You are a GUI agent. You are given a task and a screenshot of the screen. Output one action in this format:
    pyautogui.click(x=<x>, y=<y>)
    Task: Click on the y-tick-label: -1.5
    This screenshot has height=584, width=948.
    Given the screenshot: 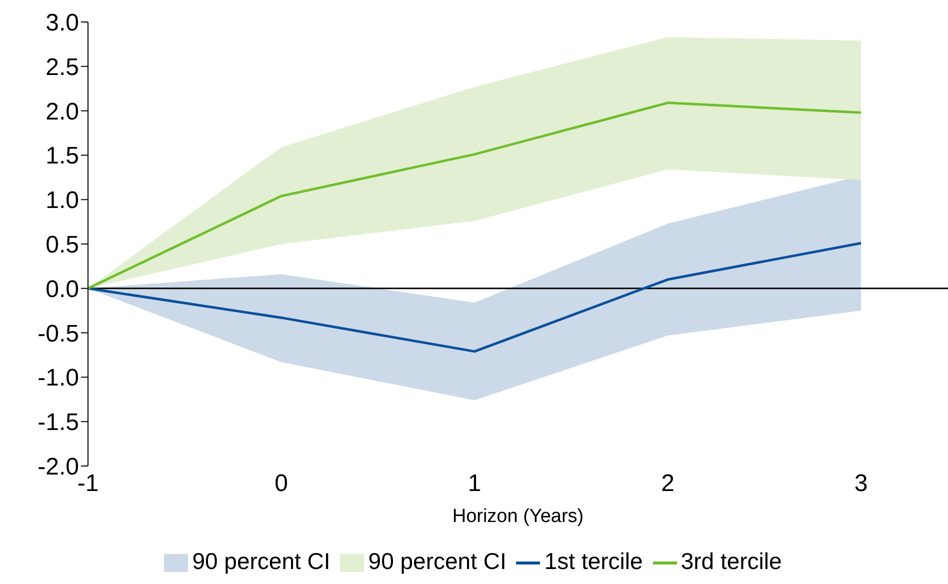 What is the action you would take?
    pyautogui.click(x=58, y=422)
    